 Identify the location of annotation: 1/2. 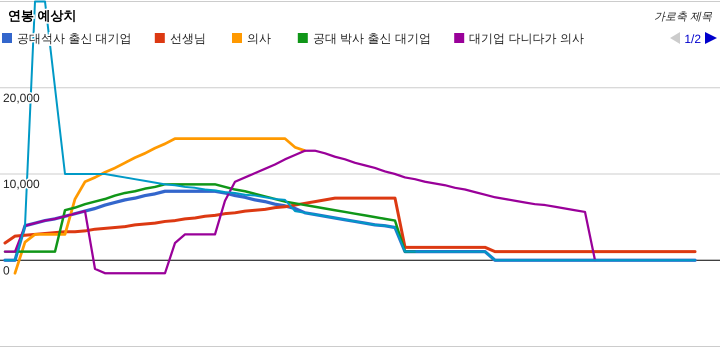
(693, 39).